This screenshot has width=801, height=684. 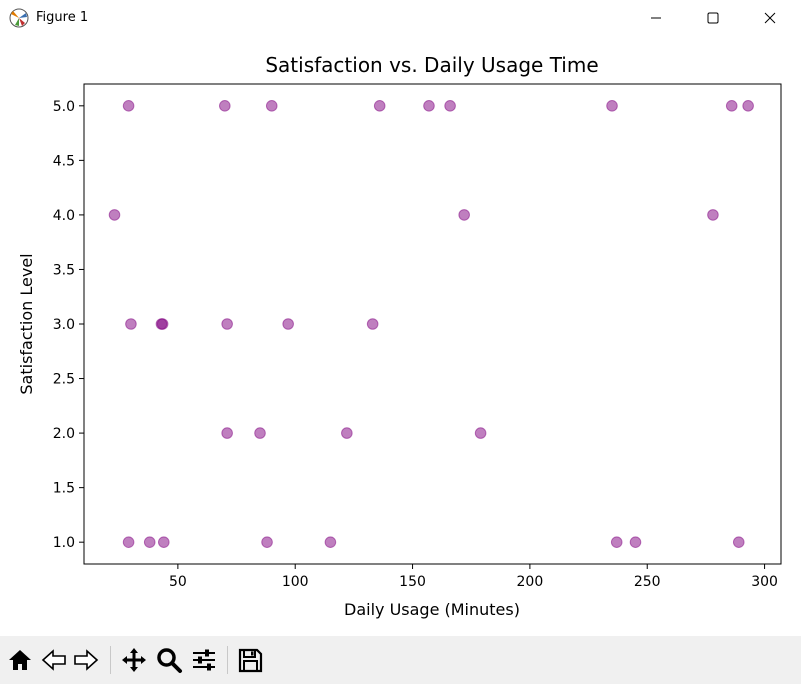 What do you see at coordinates (530, 582) in the screenshot?
I see `x-tick-label: 200` at bounding box center [530, 582].